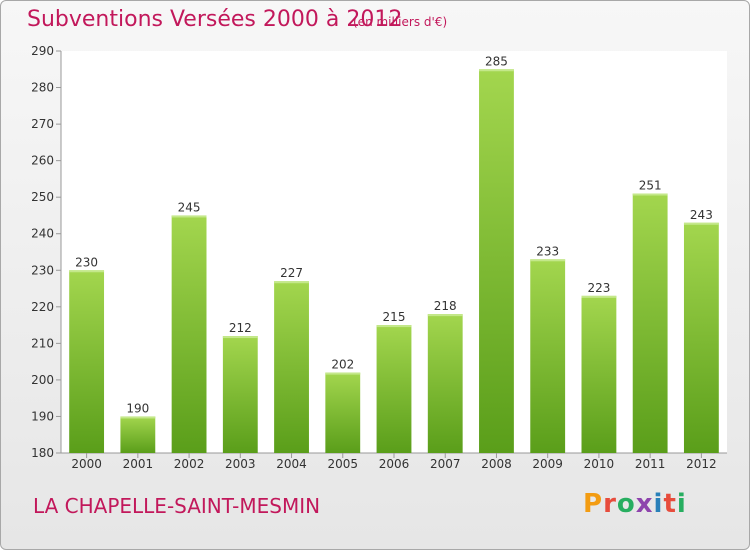  Describe the element at coordinates (445, 306) in the screenshot. I see `bar-value-label: 218` at that location.